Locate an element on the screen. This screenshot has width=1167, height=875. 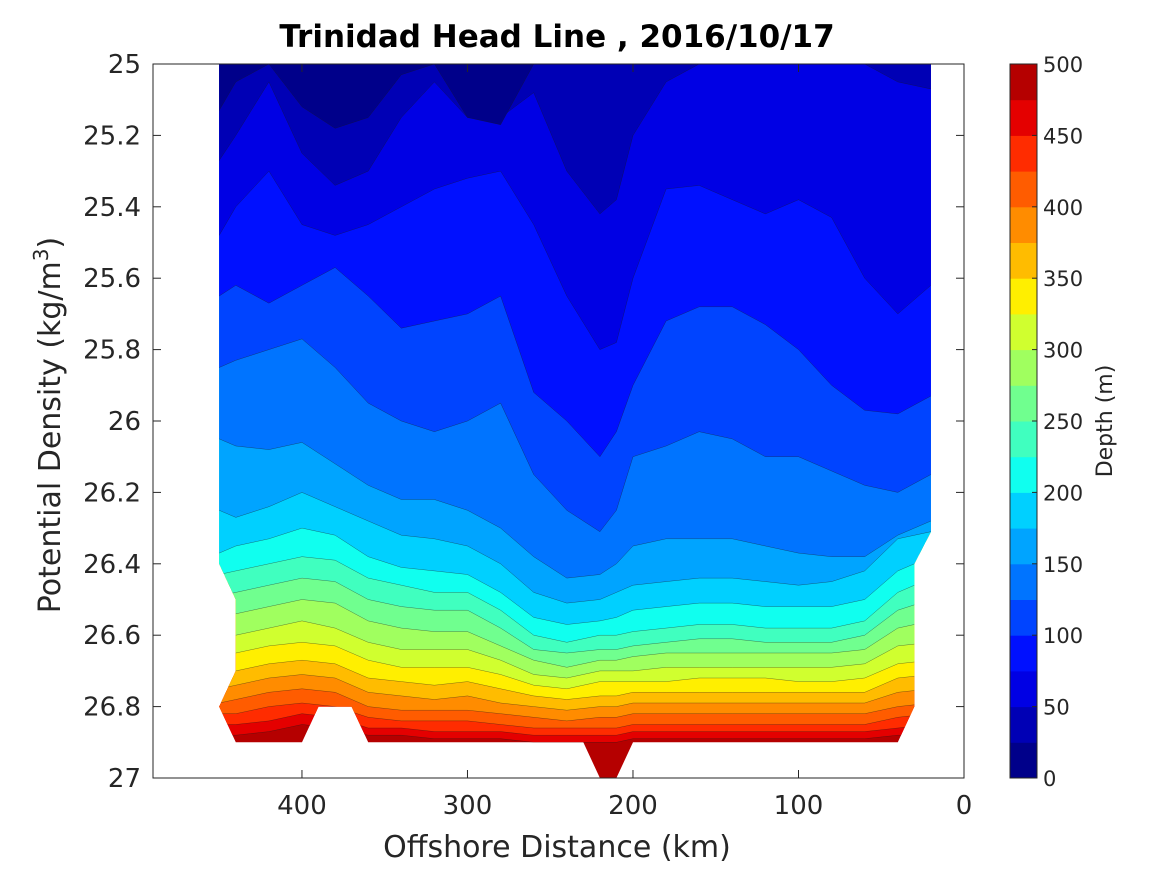
y-axis-label: Potential Density (kg/m3) is located at coordinates (48, 425).